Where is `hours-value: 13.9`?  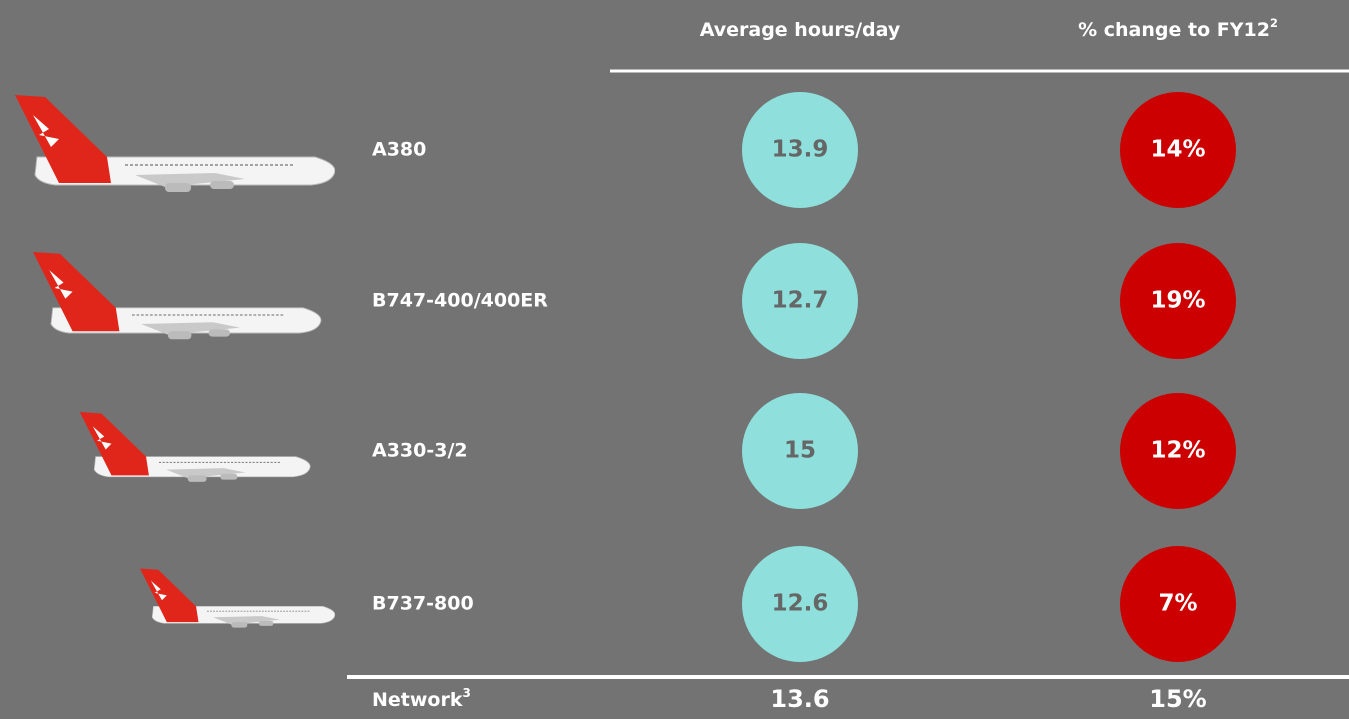
hours-value: 13.9 is located at coordinates (800, 150).